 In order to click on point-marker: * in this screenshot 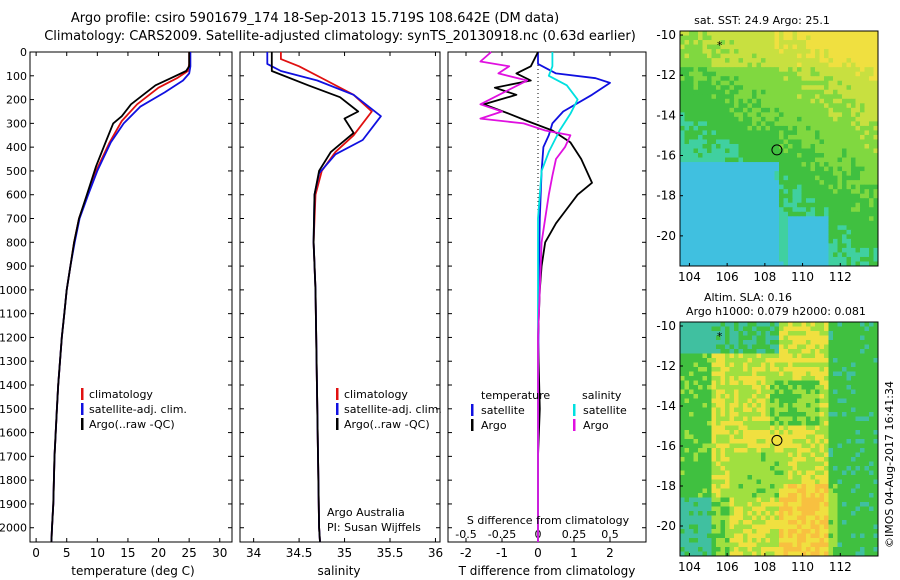, I will do `click(720, 336)`.